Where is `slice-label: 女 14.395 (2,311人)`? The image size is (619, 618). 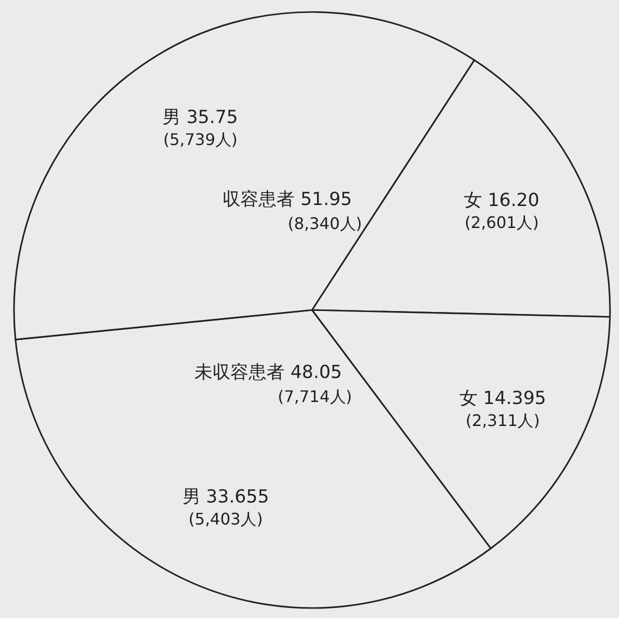
slice-label: 女 14.395 (2,311人) is located at coordinates (502, 409).